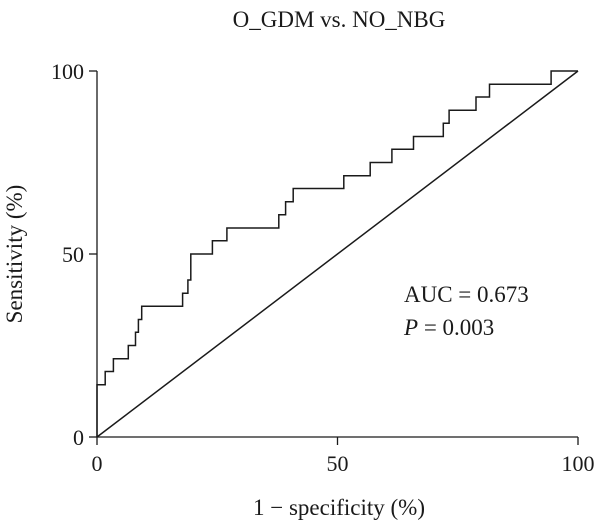  I want to click on x-tick-label-0: 0, so click(97, 463).